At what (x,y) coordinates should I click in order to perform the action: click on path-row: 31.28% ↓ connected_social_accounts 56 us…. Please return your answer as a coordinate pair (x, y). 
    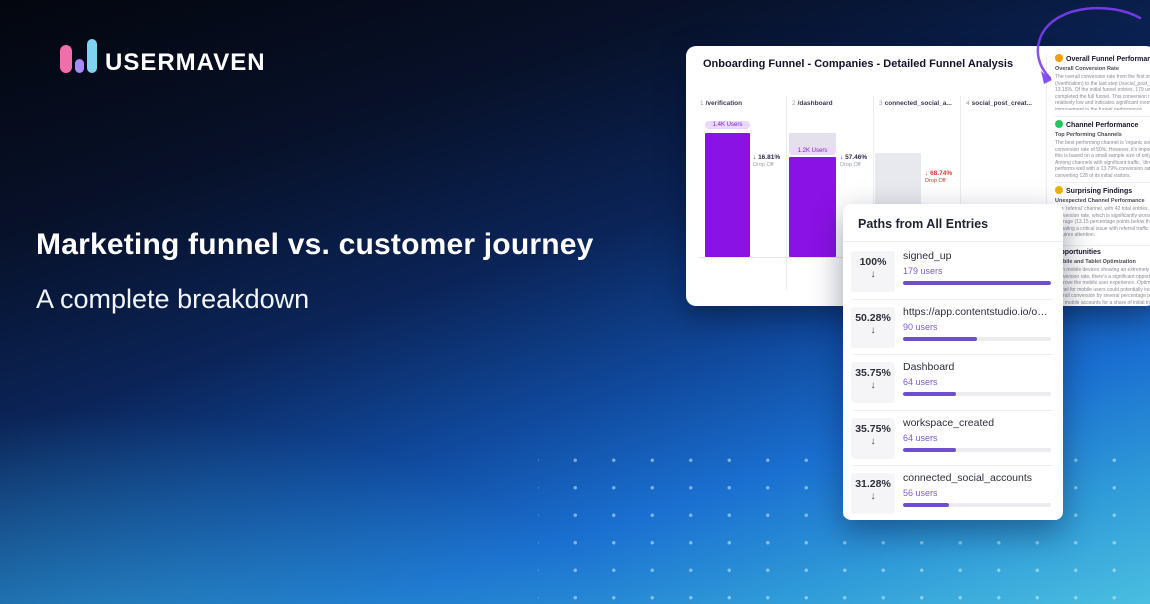
    Looking at the image, I should click on (953, 493).